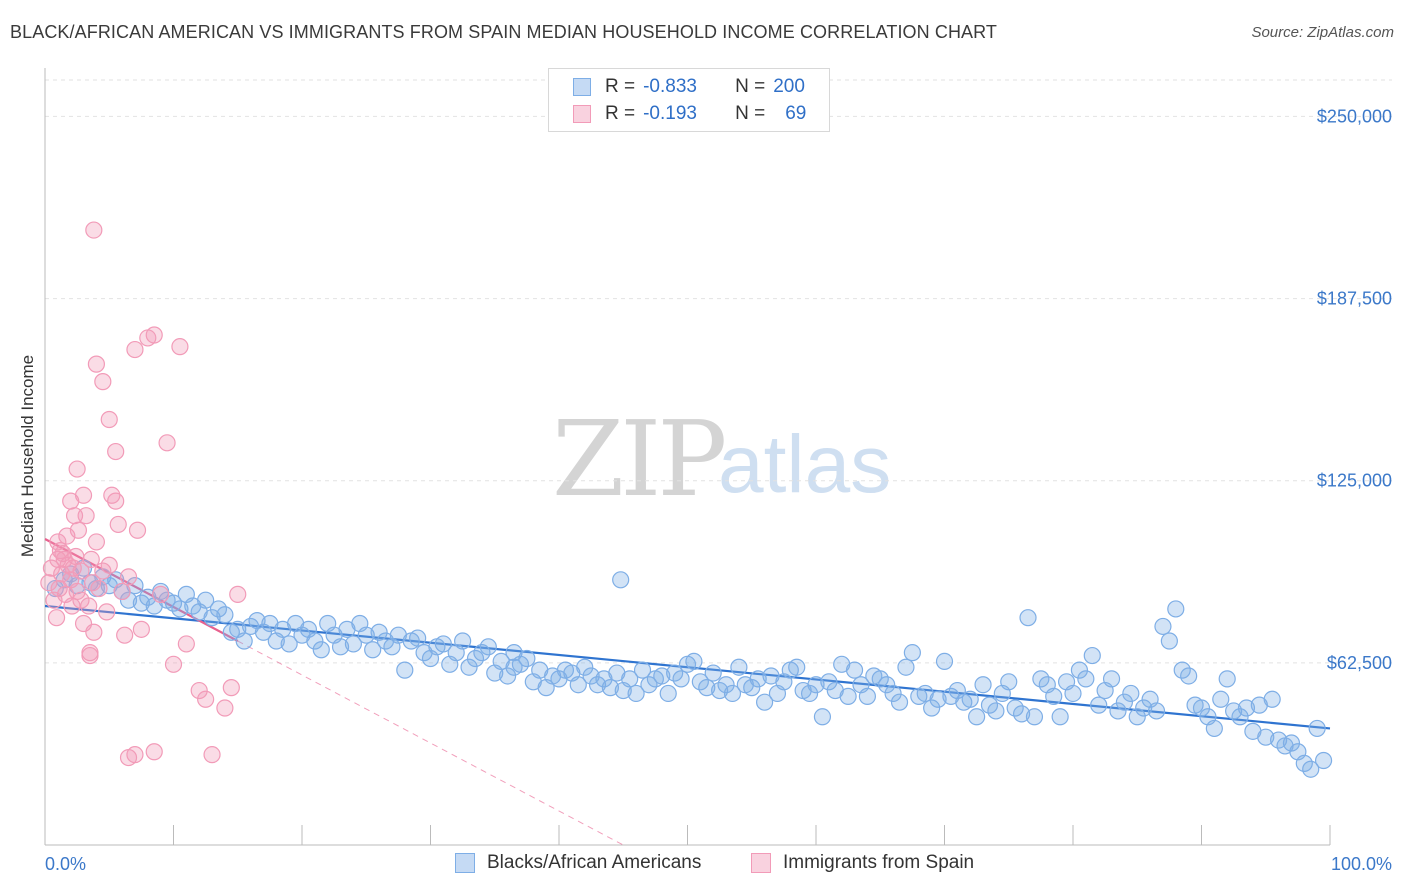  Describe the element at coordinates (862, 863) in the screenshot. I see `legend-item-spain: Immigrants from Spain` at that location.